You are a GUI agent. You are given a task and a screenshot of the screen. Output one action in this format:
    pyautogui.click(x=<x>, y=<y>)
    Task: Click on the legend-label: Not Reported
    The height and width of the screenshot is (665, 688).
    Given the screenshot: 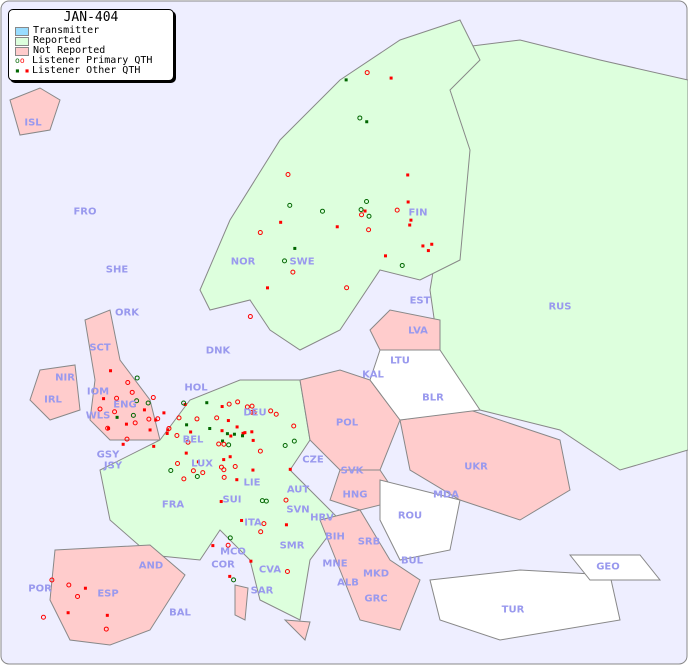 What is the action you would take?
    pyautogui.click(x=69, y=50)
    